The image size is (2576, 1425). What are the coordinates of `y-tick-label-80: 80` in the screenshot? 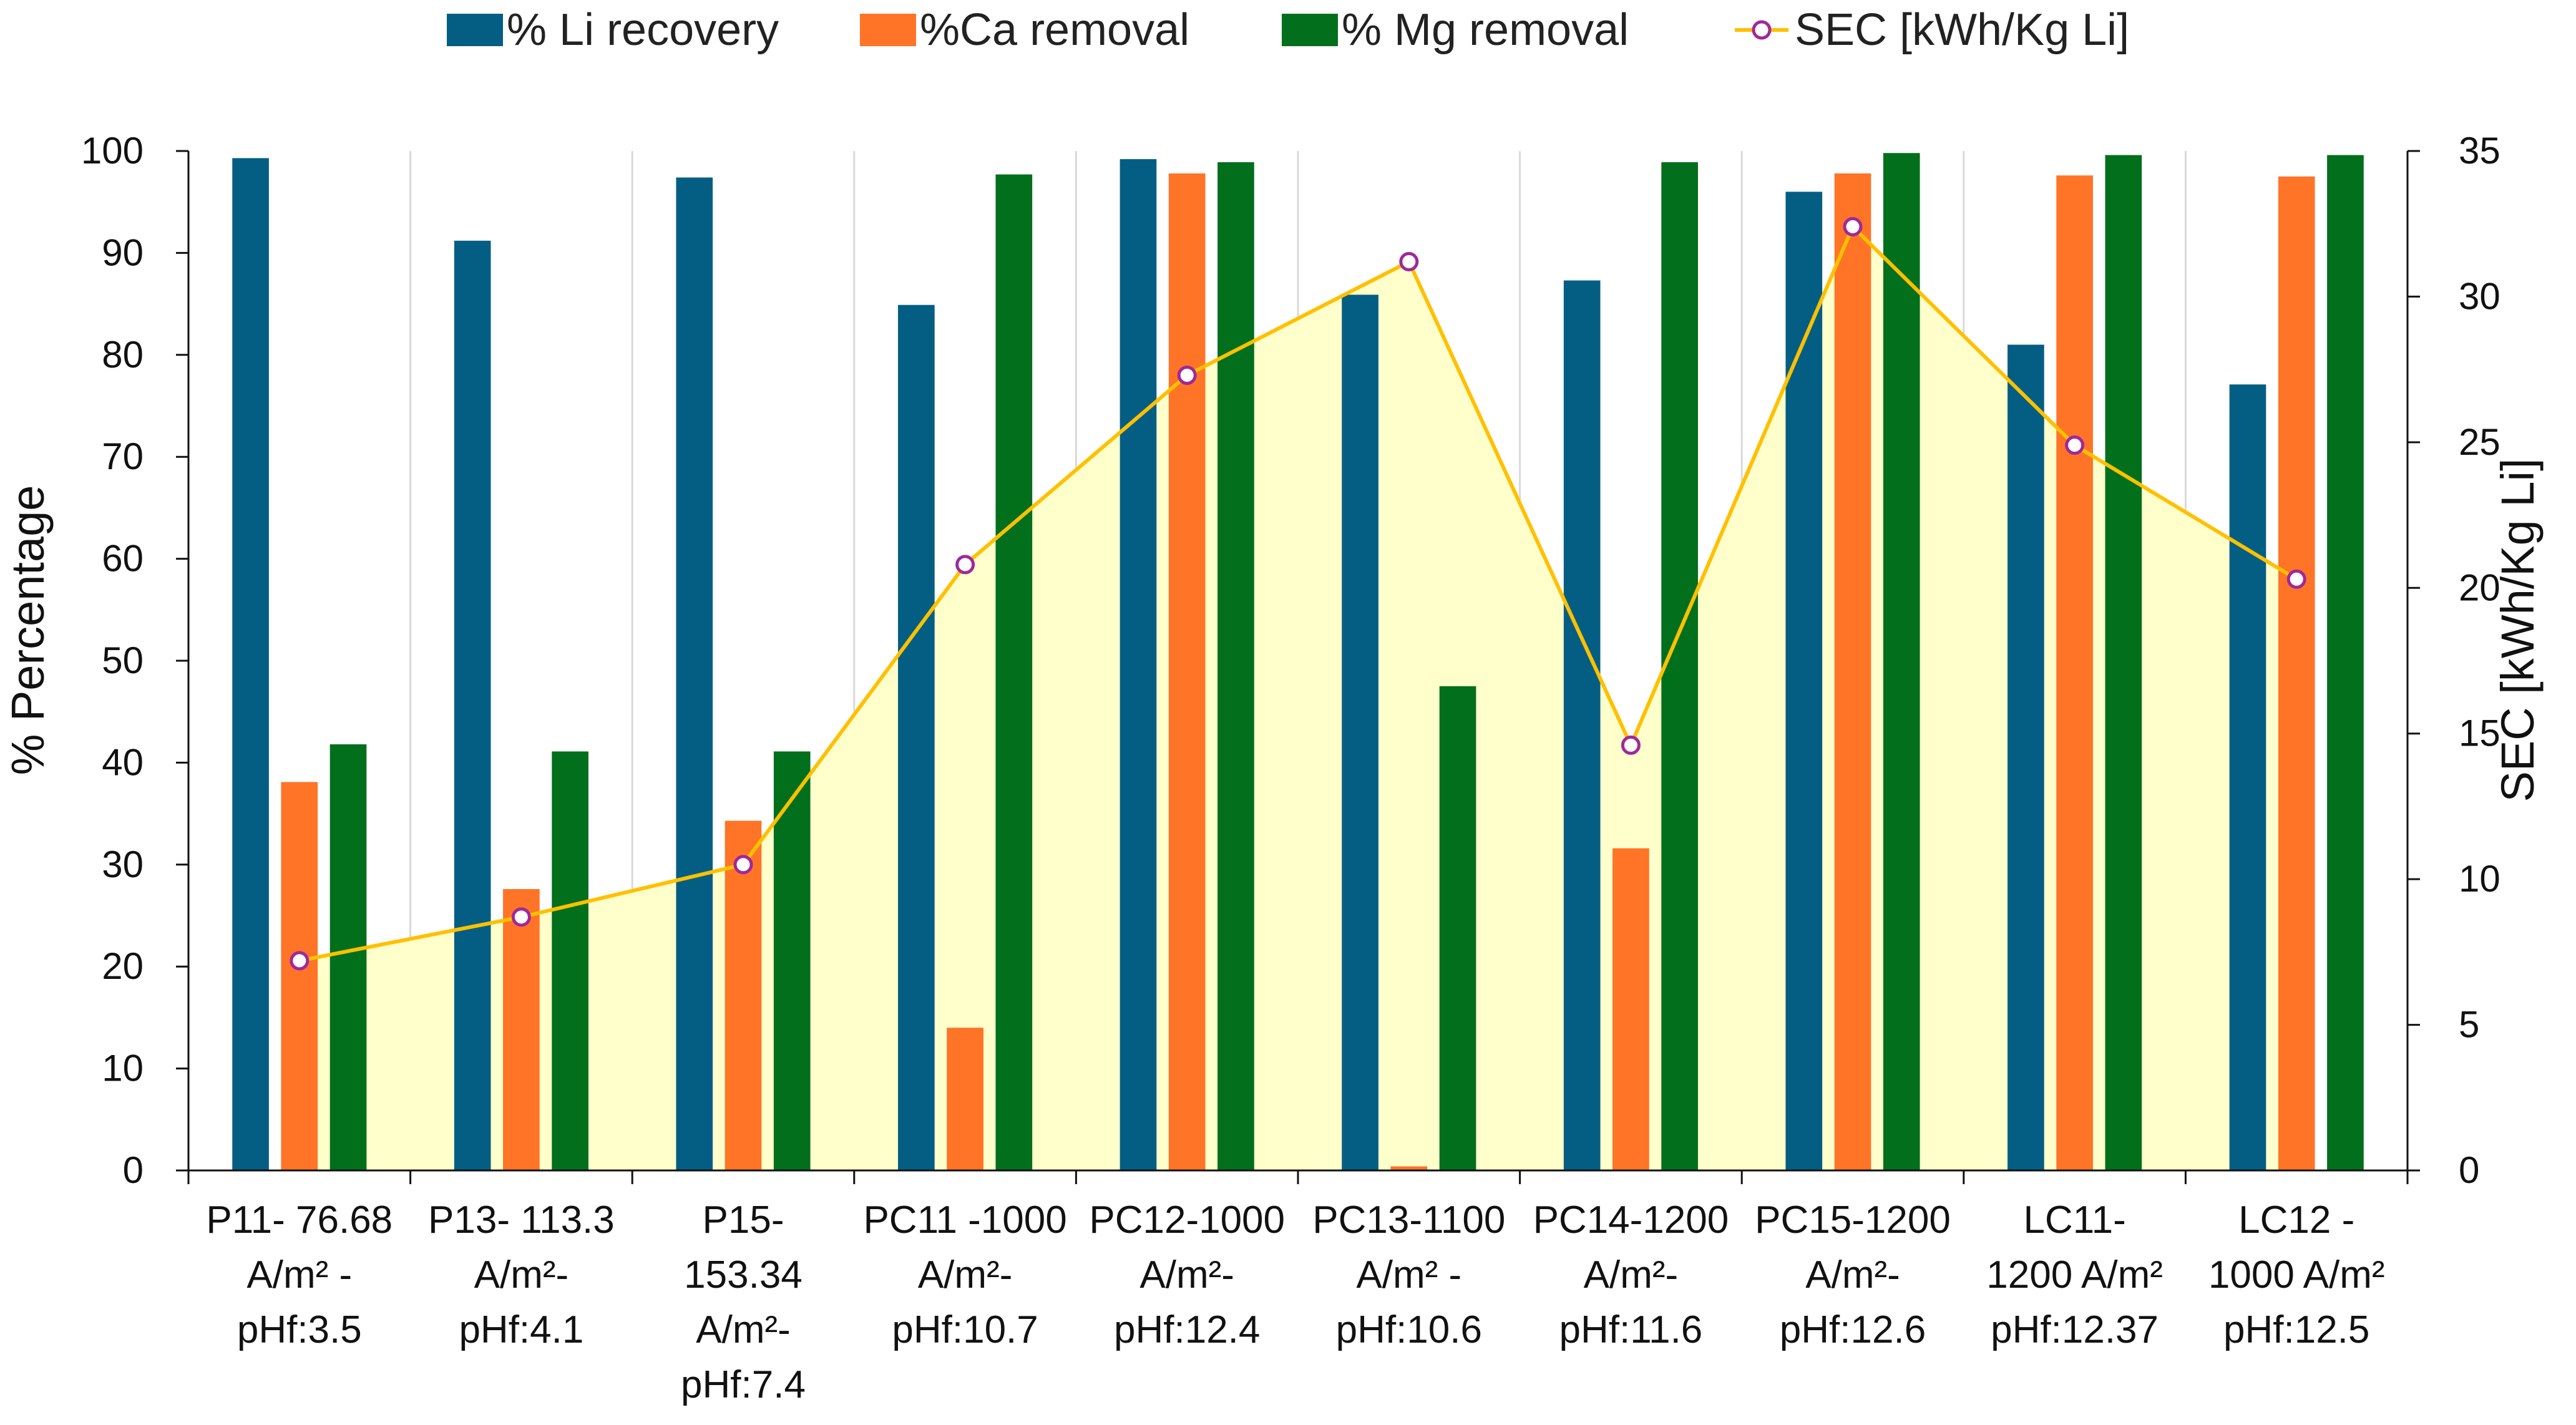 It's located at (123, 355).